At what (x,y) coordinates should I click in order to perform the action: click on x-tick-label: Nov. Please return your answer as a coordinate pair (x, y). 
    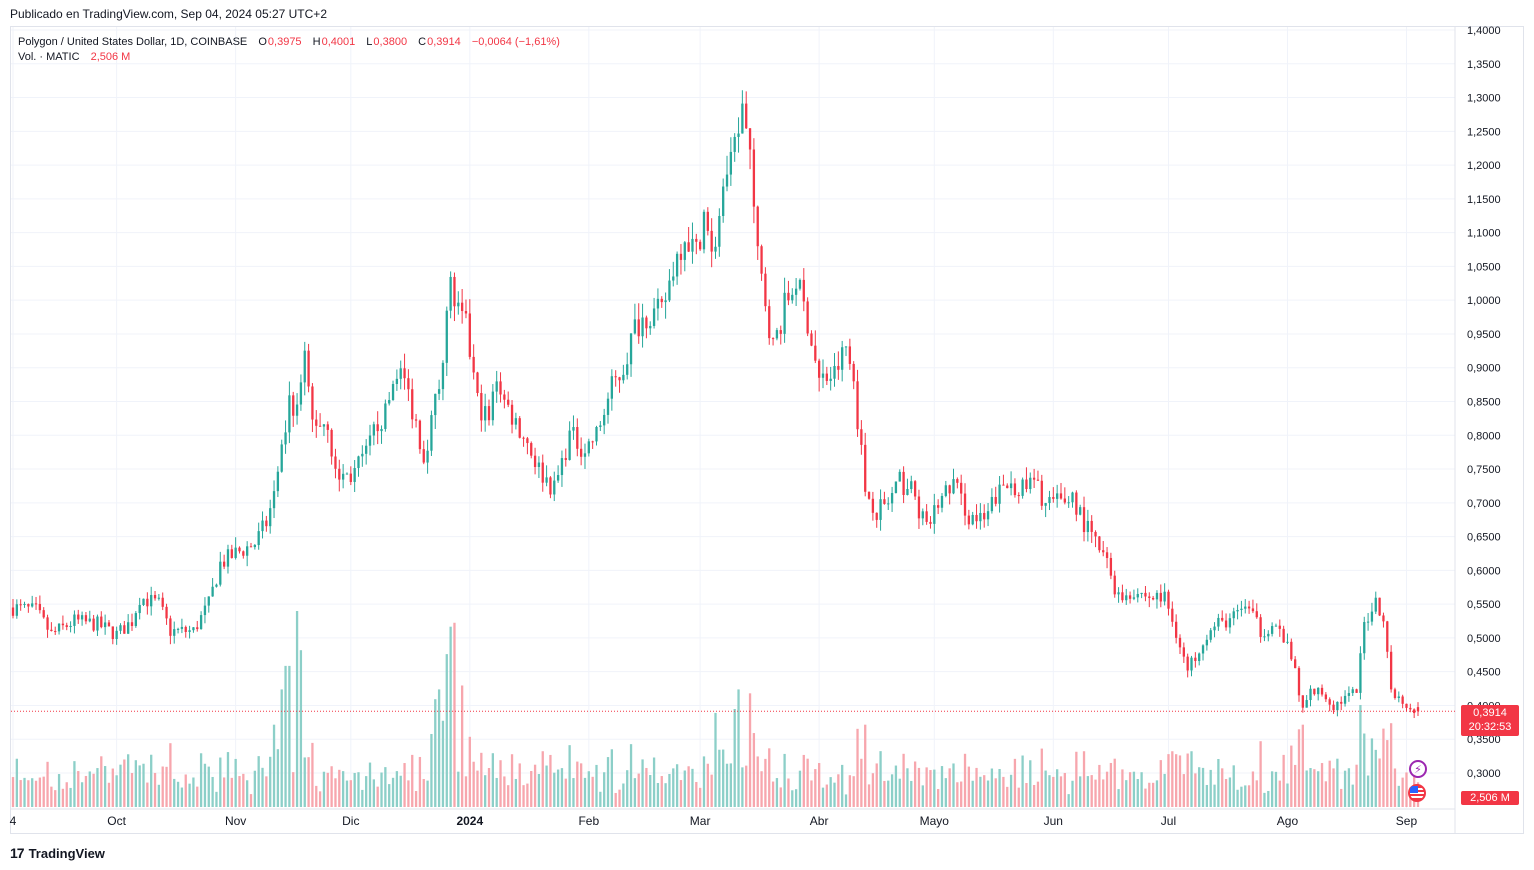
    Looking at the image, I should click on (235, 821).